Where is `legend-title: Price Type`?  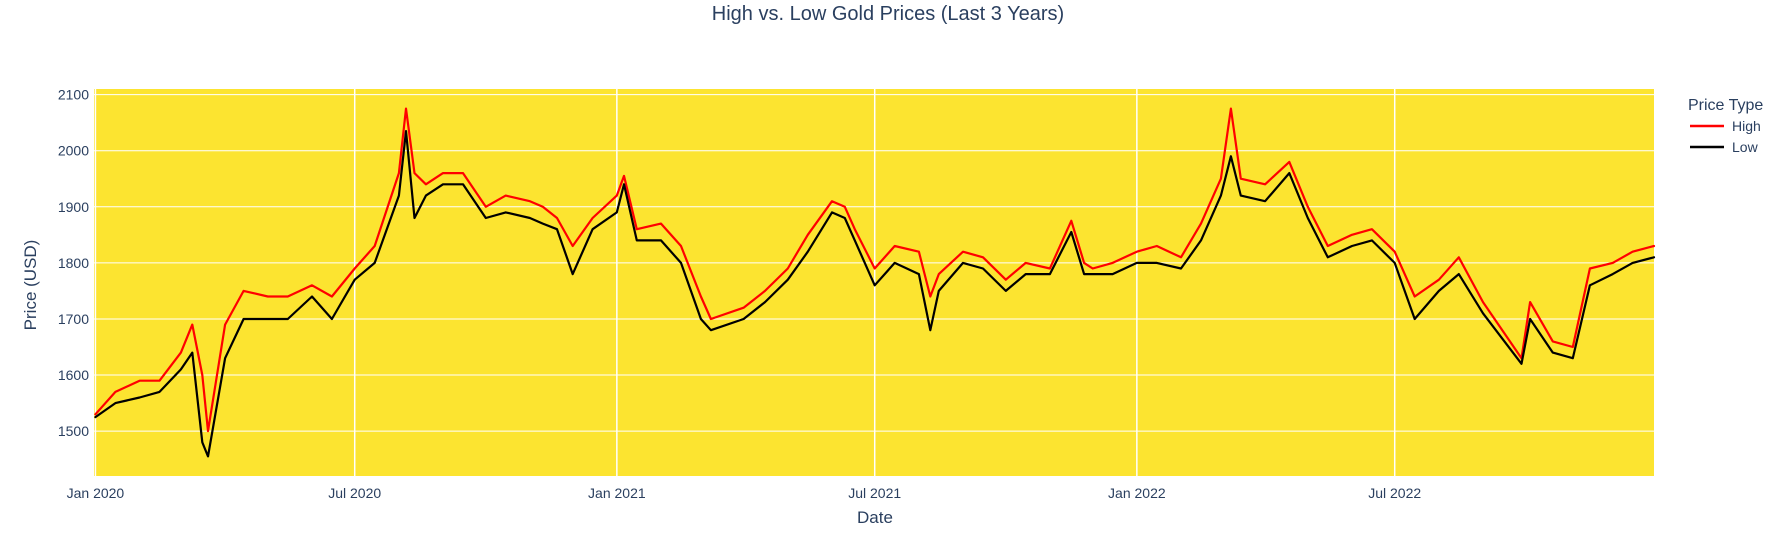 legend-title: Price Type is located at coordinates (1725, 105).